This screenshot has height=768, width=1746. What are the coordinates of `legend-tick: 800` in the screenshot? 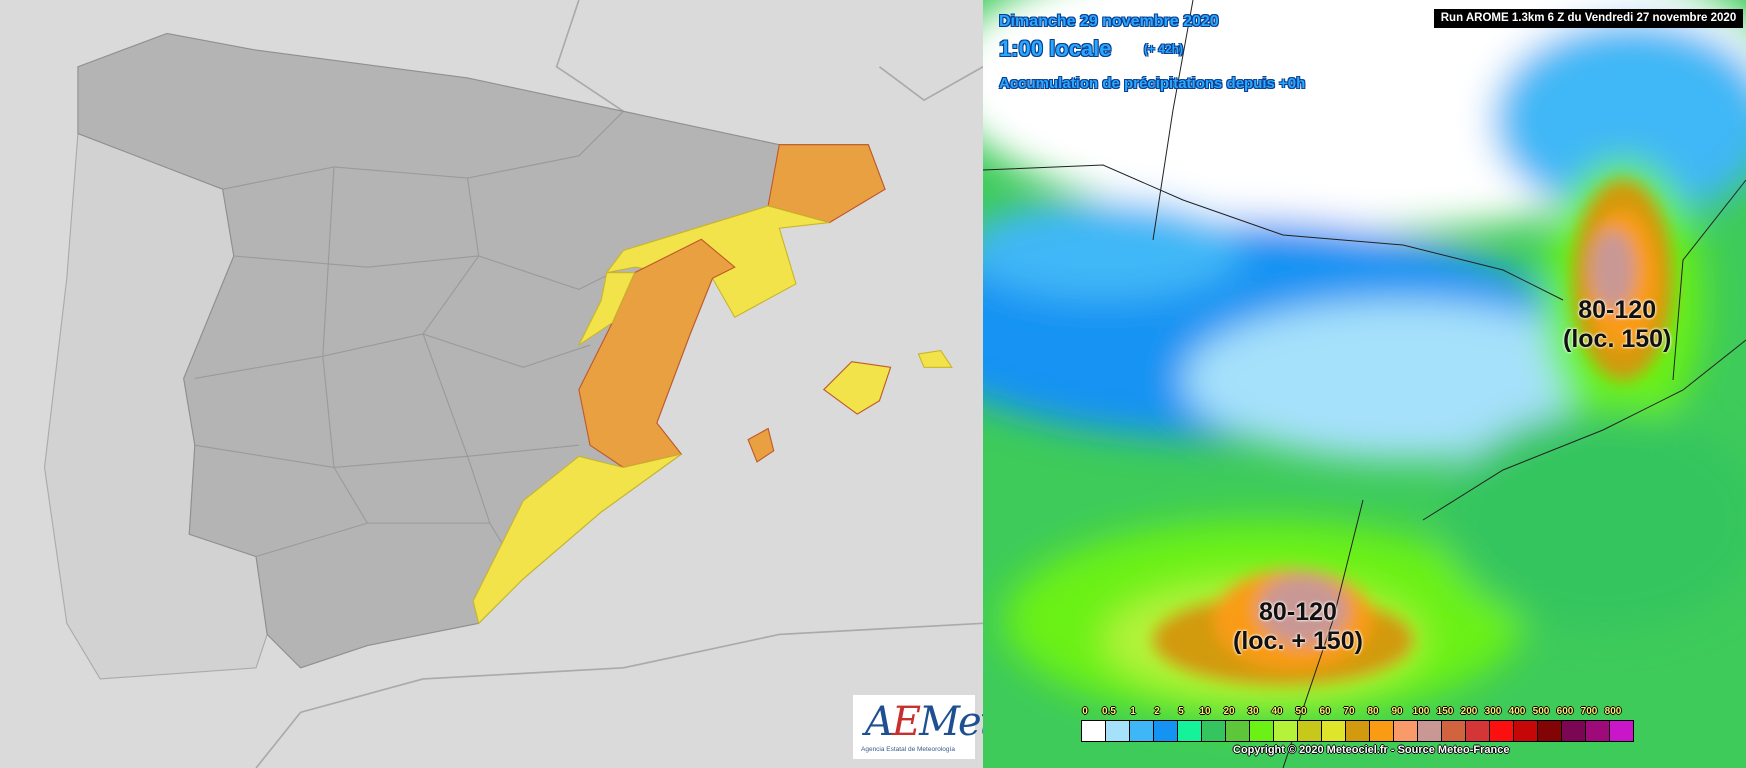 It's located at (1613, 711).